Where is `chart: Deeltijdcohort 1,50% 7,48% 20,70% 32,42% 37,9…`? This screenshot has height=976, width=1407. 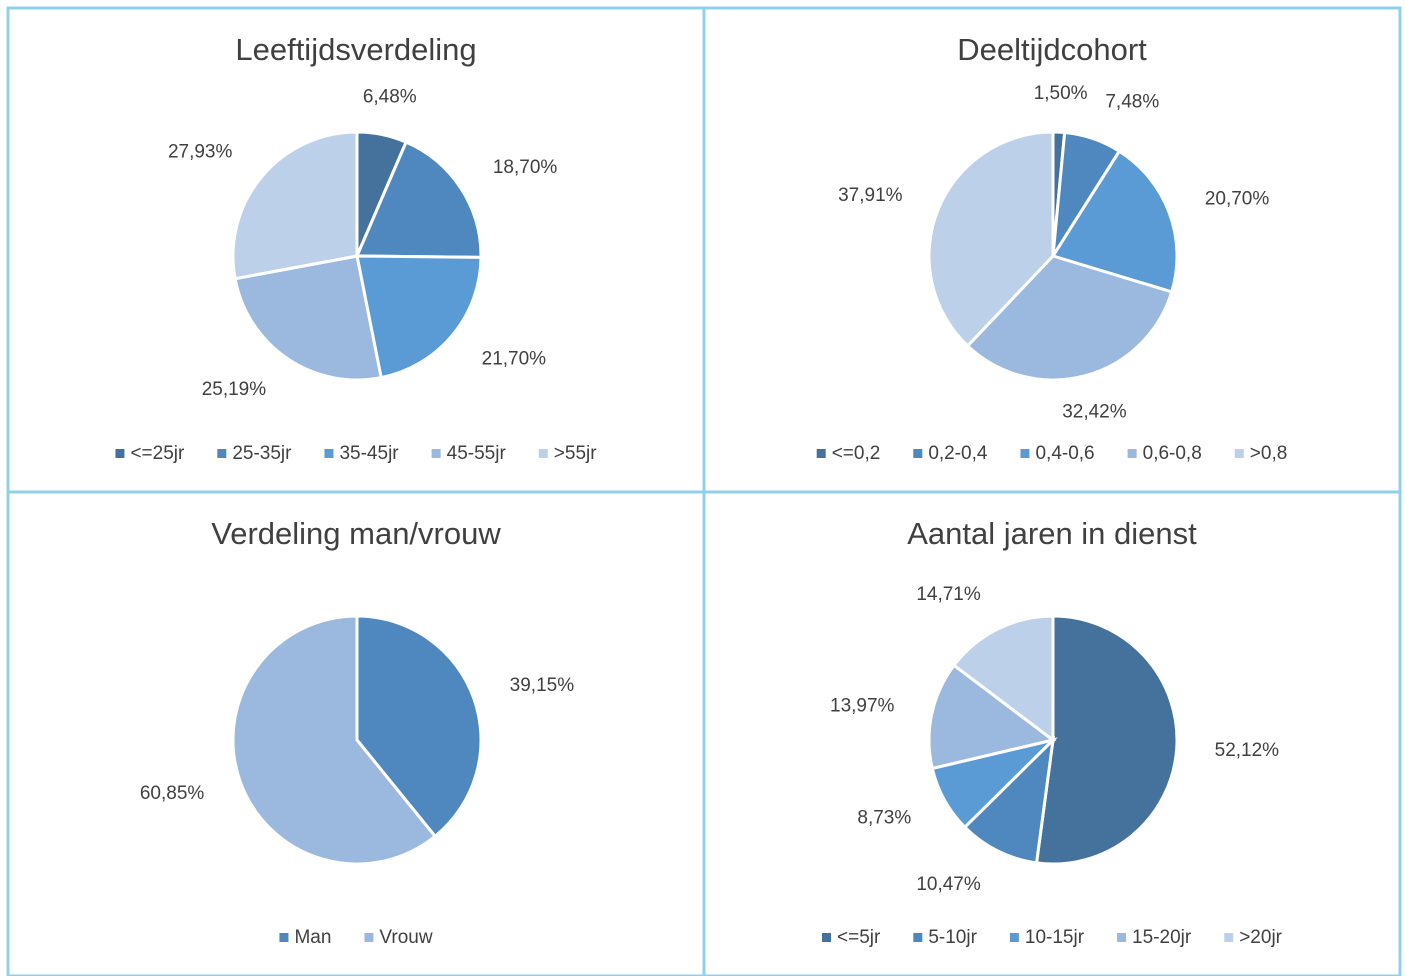
chart: Deeltijdcohort 1,50% 7,48% 20,70% 32,42% 37,9… is located at coordinates (1052, 248).